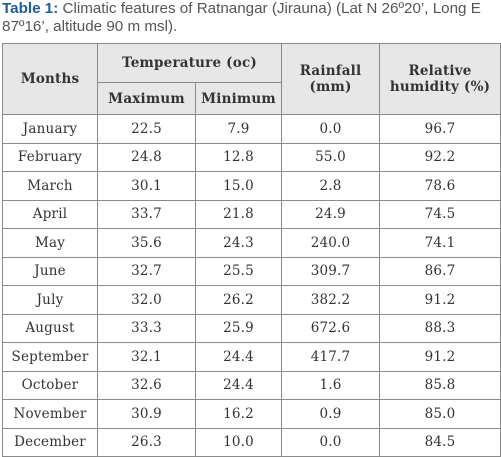 The height and width of the screenshot is (457, 501). What do you see at coordinates (440, 243) in the screenshot?
I see `humidity-cell: 74.1` at bounding box center [440, 243].